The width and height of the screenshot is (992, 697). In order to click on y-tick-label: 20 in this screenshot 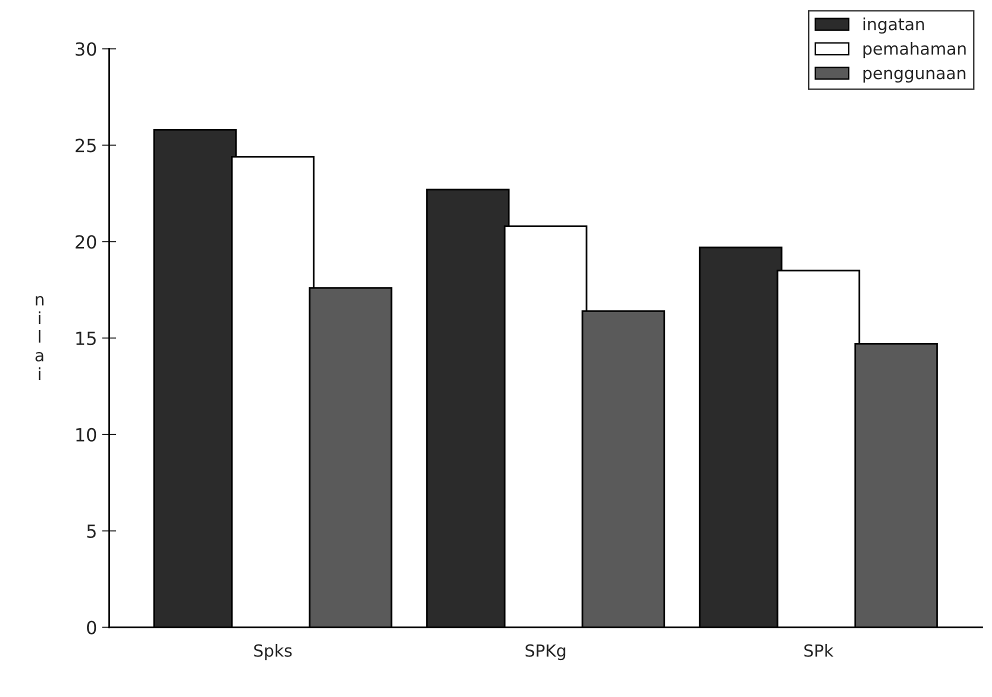, I will do `click(86, 242)`.